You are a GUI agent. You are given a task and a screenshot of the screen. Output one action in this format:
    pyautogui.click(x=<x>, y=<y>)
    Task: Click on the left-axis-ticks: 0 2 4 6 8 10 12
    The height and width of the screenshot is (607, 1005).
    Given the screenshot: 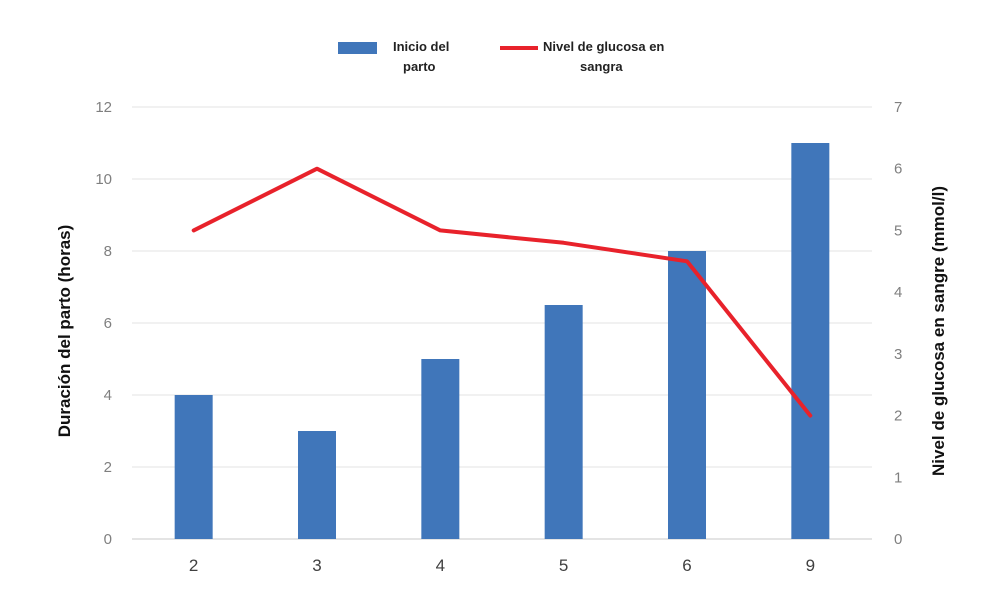 What is the action you would take?
    pyautogui.click(x=103, y=323)
    